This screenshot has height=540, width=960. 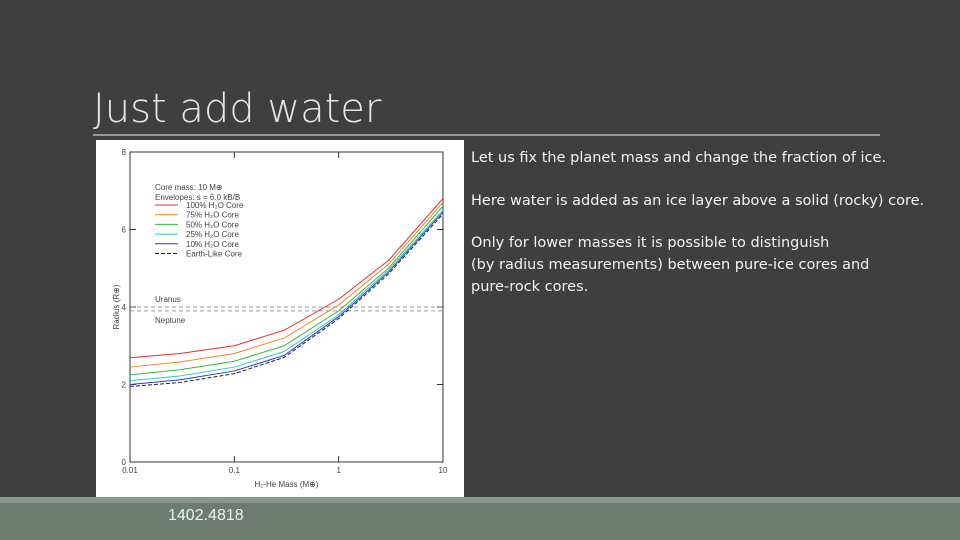 What do you see at coordinates (212, 224) in the screenshot?
I see `legend-label: 50% H₂O Core` at bounding box center [212, 224].